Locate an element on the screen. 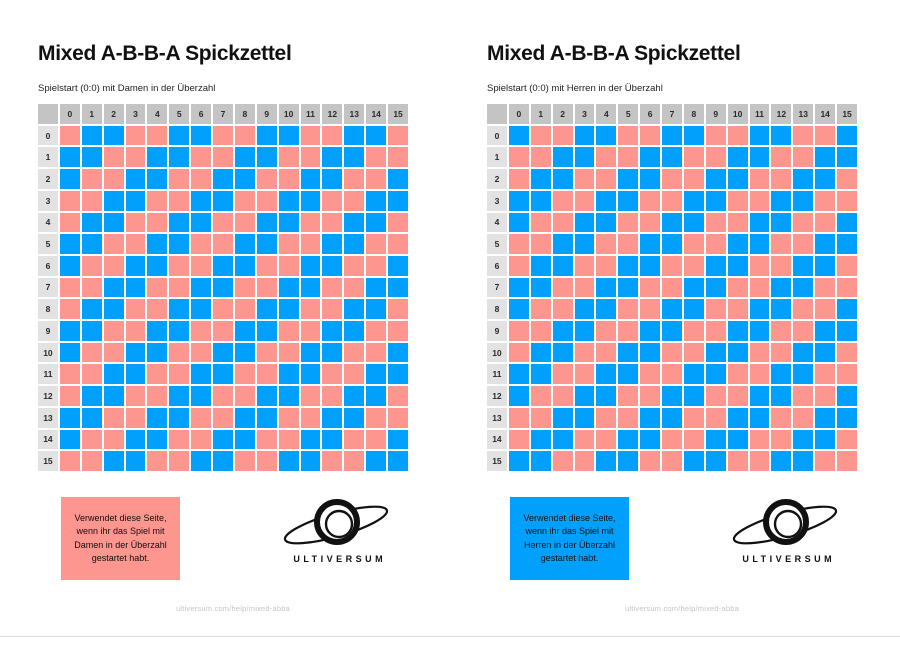 Image resolution: width=900 pixels, height=646 pixels. column-header: 14 is located at coordinates (376, 114).